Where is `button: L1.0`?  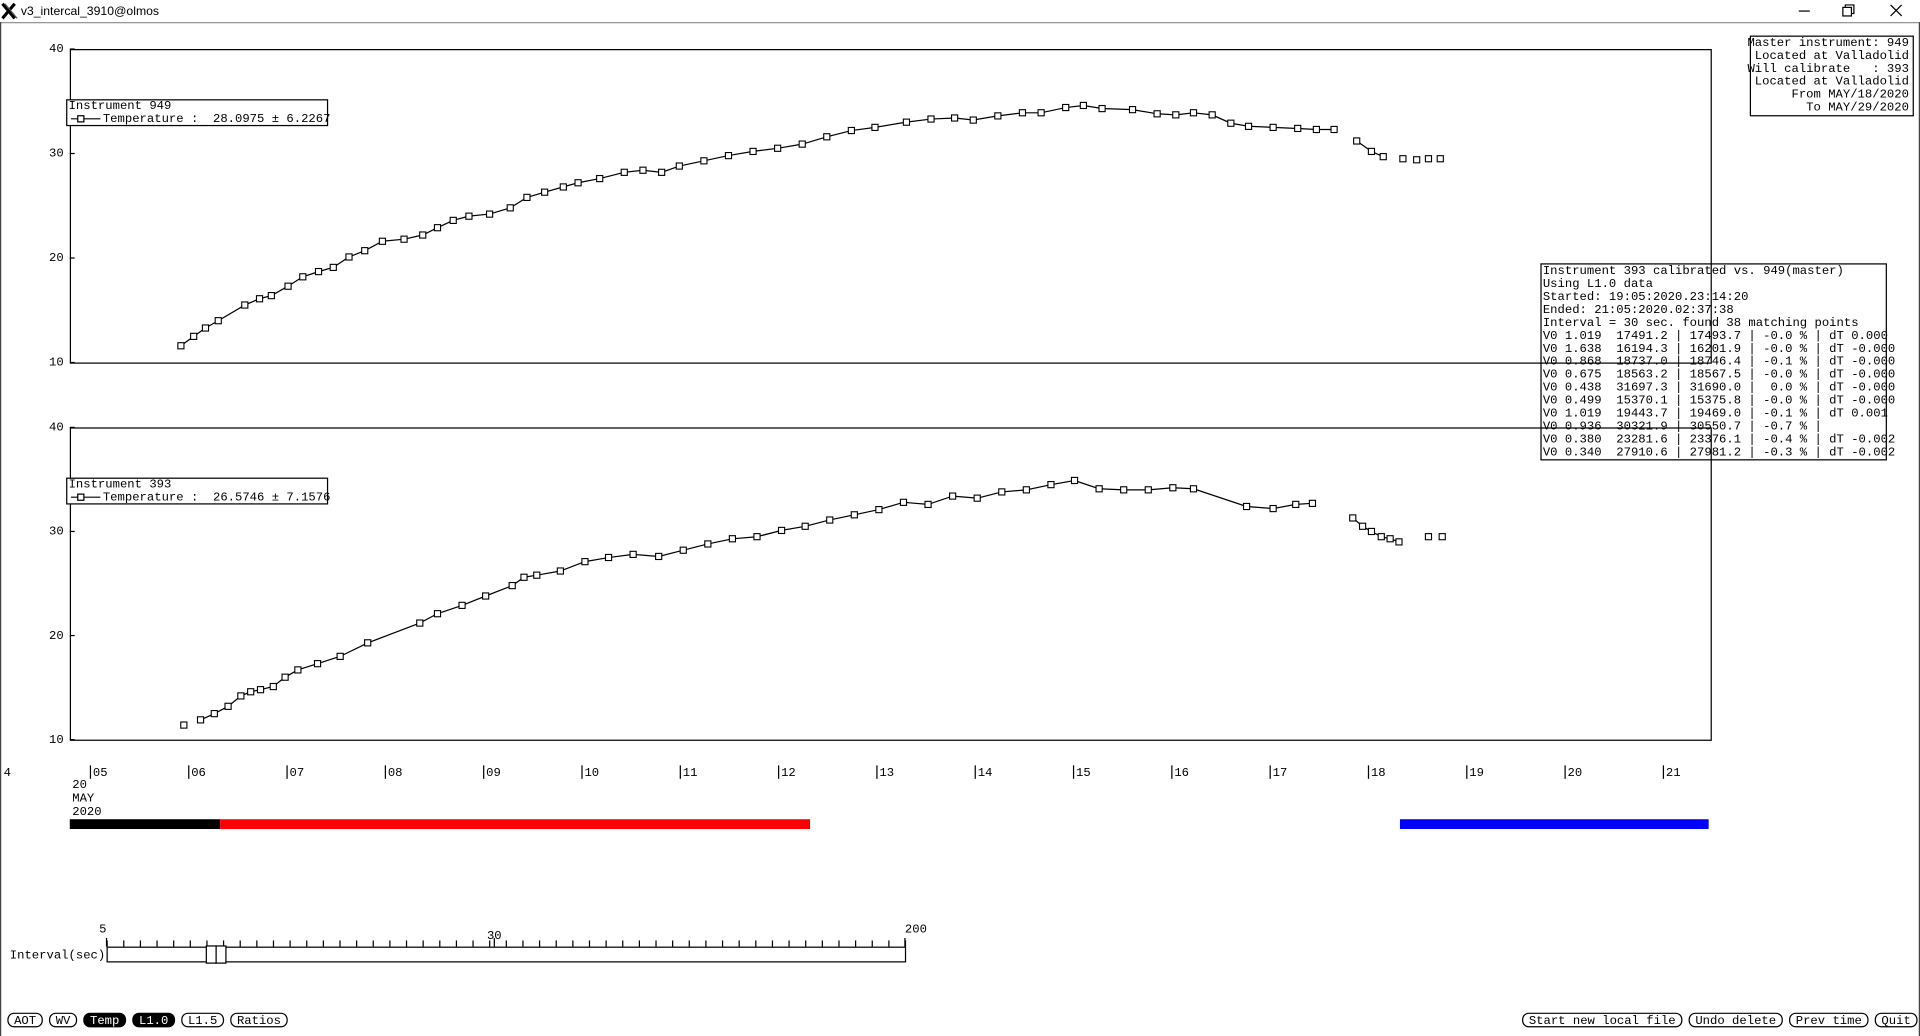
button: L1.0 is located at coordinates (154, 1020).